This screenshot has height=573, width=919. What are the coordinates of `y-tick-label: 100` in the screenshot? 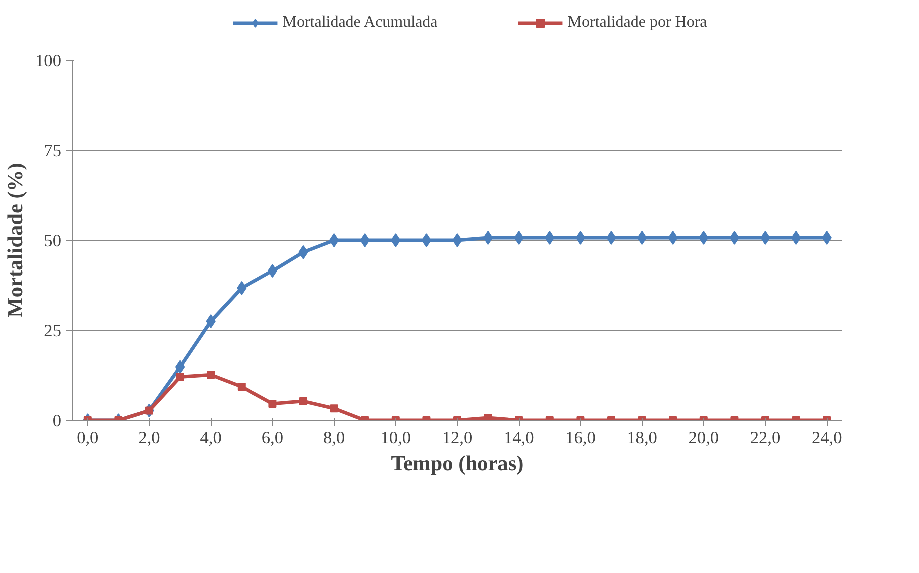 It's located at (49, 61).